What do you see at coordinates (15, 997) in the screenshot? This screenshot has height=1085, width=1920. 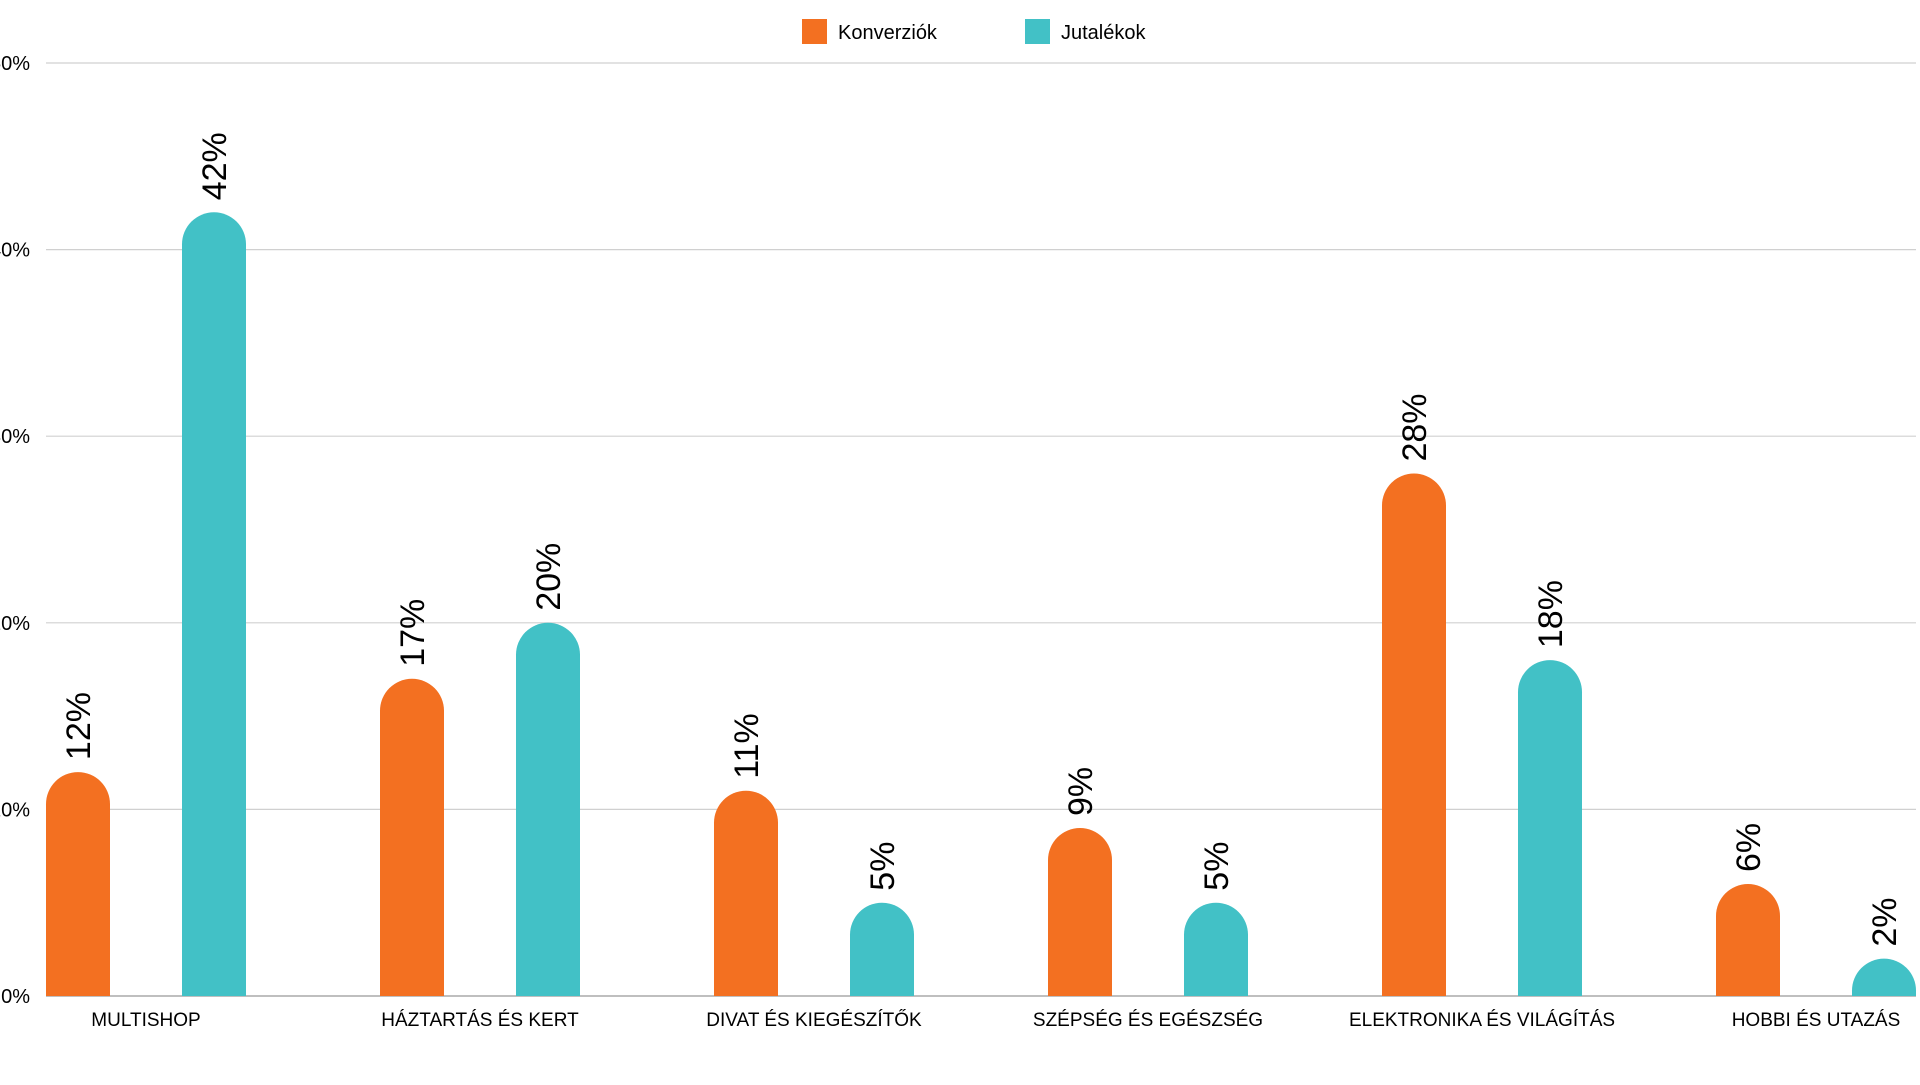 I see `y-tick-label: 0%` at bounding box center [15, 997].